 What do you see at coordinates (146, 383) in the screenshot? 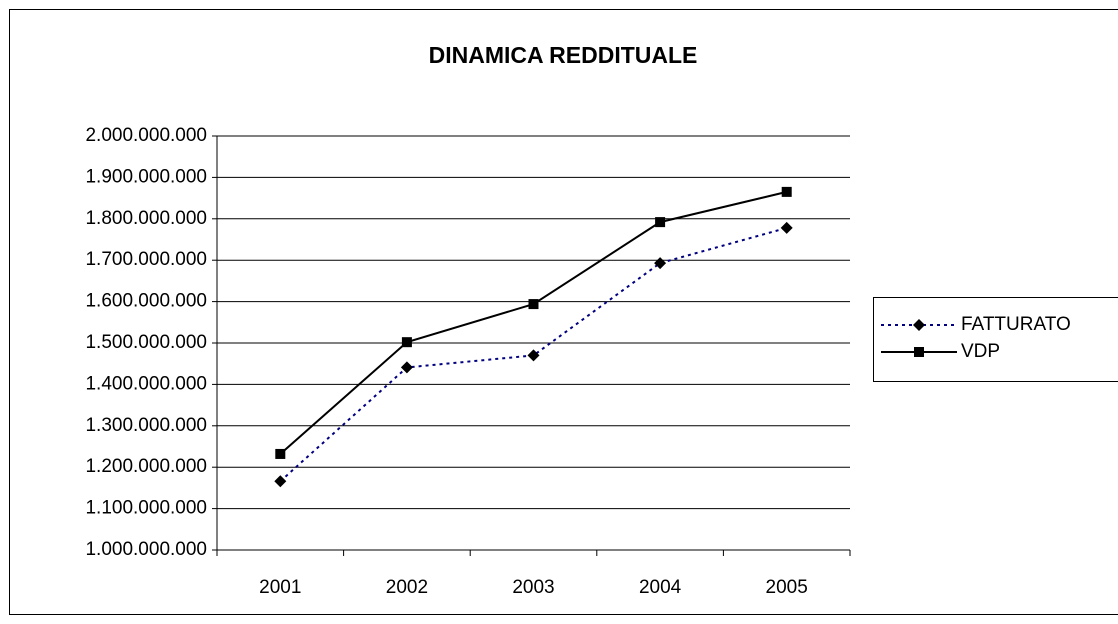
I see `y-tick-label: 1.400.000.000` at bounding box center [146, 383].